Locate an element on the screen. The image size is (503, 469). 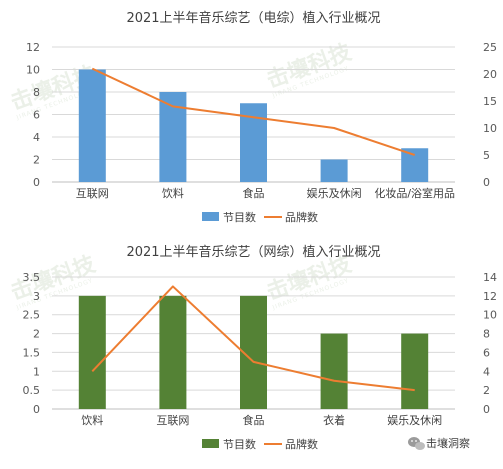
chart-title: 2021上半年音乐综艺（电综）植入行业概况 is located at coordinates (253, 18).